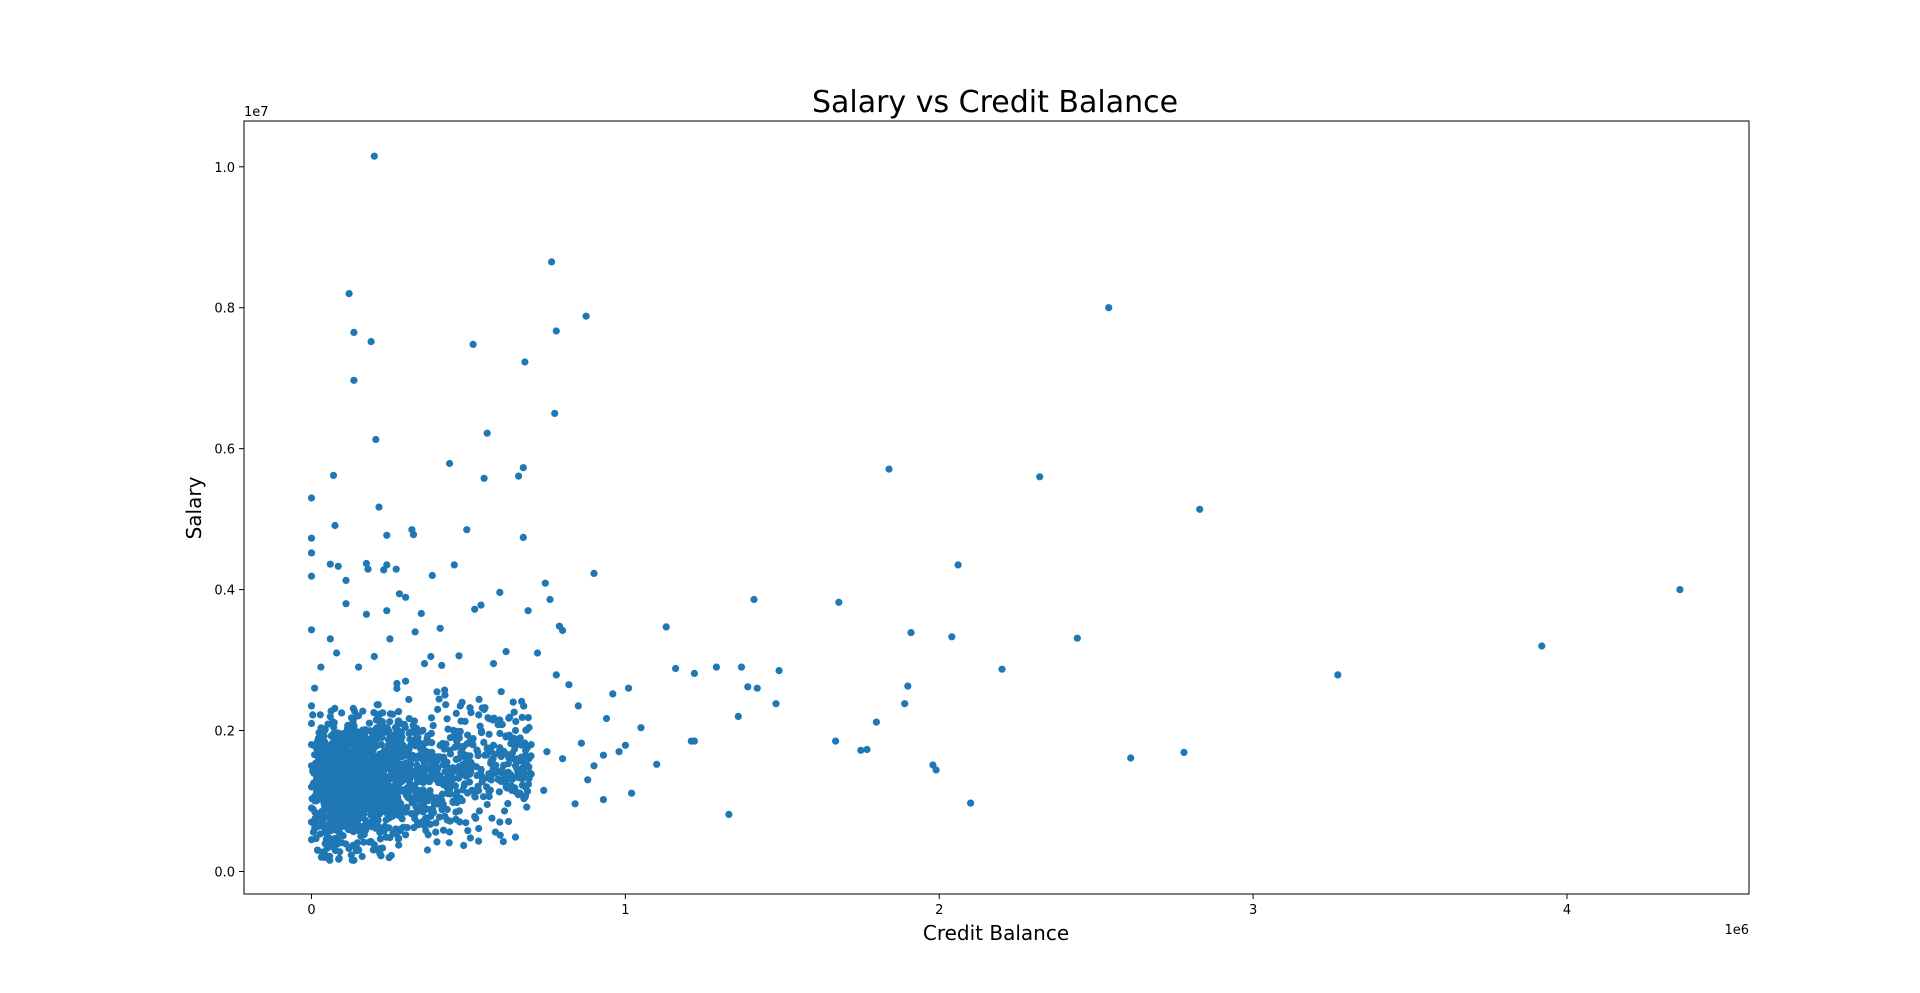 This screenshot has height=993, width=1920. Describe the element at coordinates (1736, 930) in the screenshot. I see `x-axis-offset-label: 1e6` at that location.